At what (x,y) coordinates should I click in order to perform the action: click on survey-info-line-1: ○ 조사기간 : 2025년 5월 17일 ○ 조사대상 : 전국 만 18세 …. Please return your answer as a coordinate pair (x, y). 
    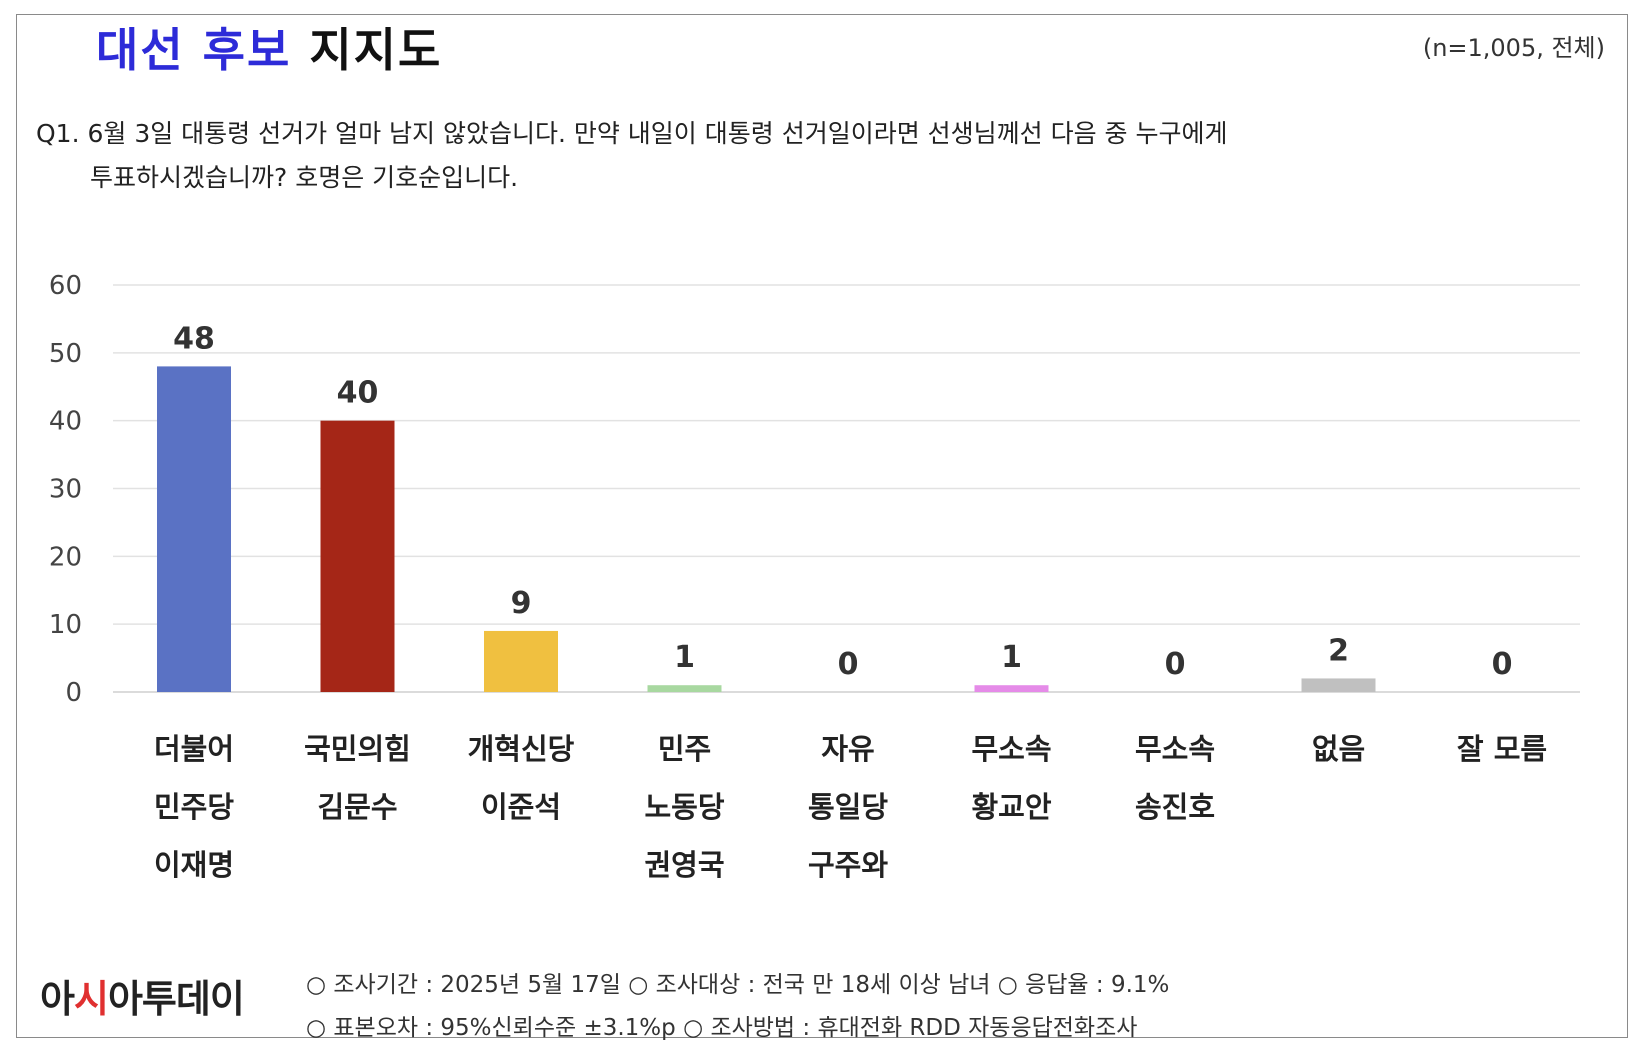
    Looking at the image, I should click on (738, 985).